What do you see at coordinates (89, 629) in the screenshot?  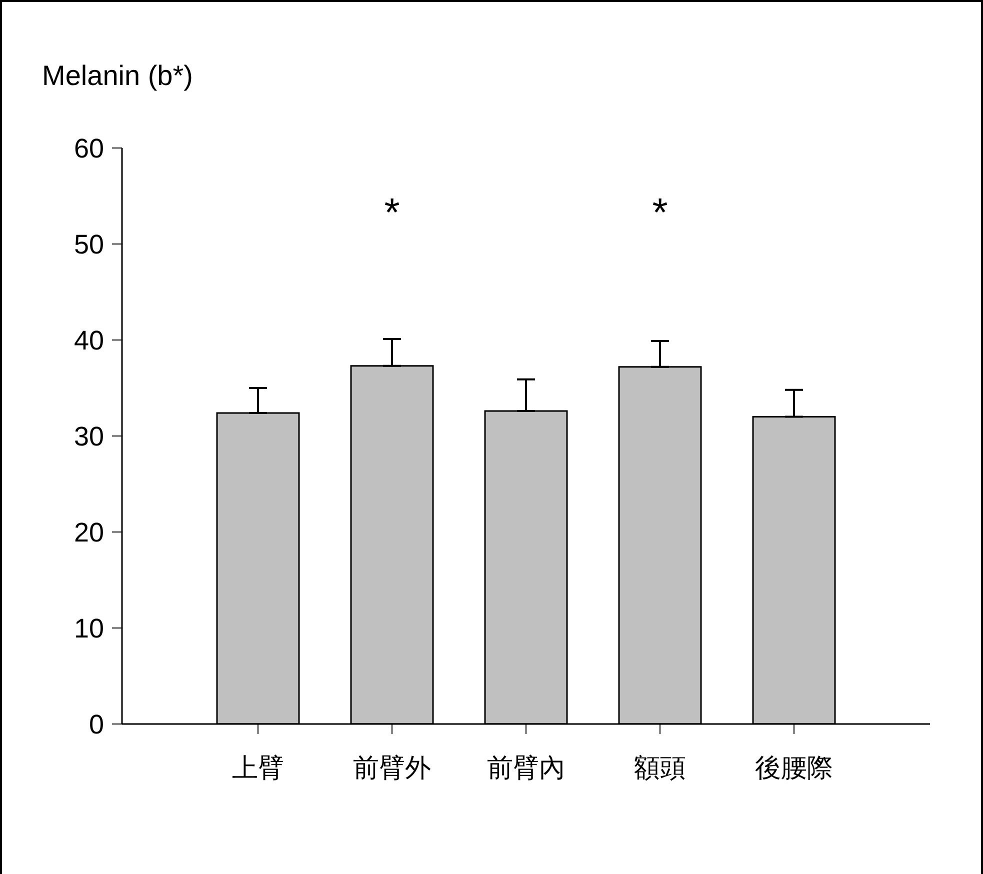 I see `y-tick-label: 10` at bounding box center [89, 629].